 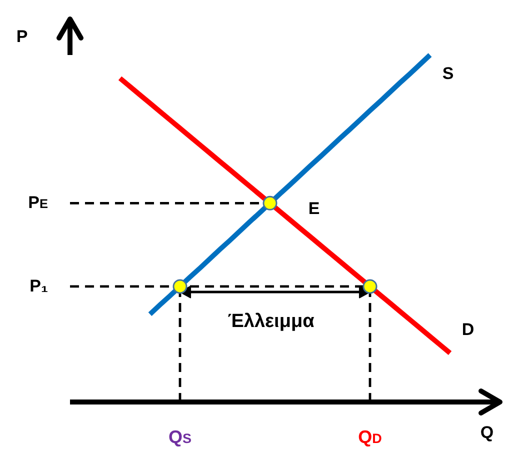 I want to click on x-axis-title: Q, so click(x=487, y=432).